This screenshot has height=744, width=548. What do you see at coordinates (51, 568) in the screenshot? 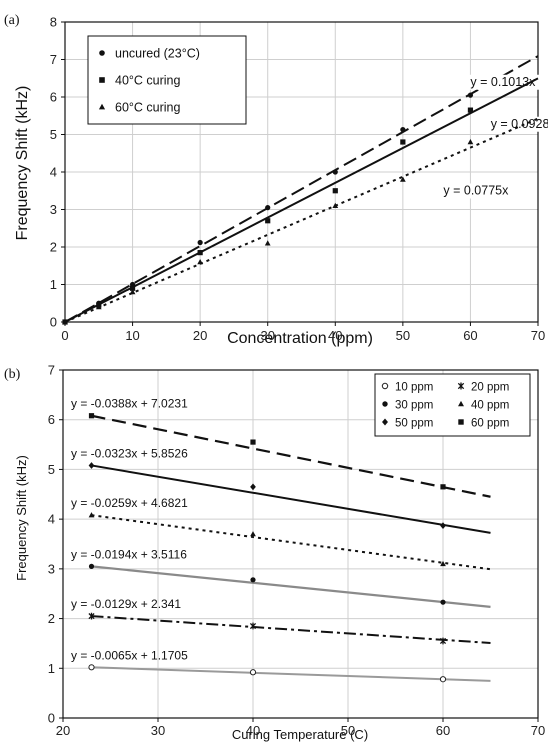
I see `panel-b-y-tick-label: 3` at bounding box center [51, 568].